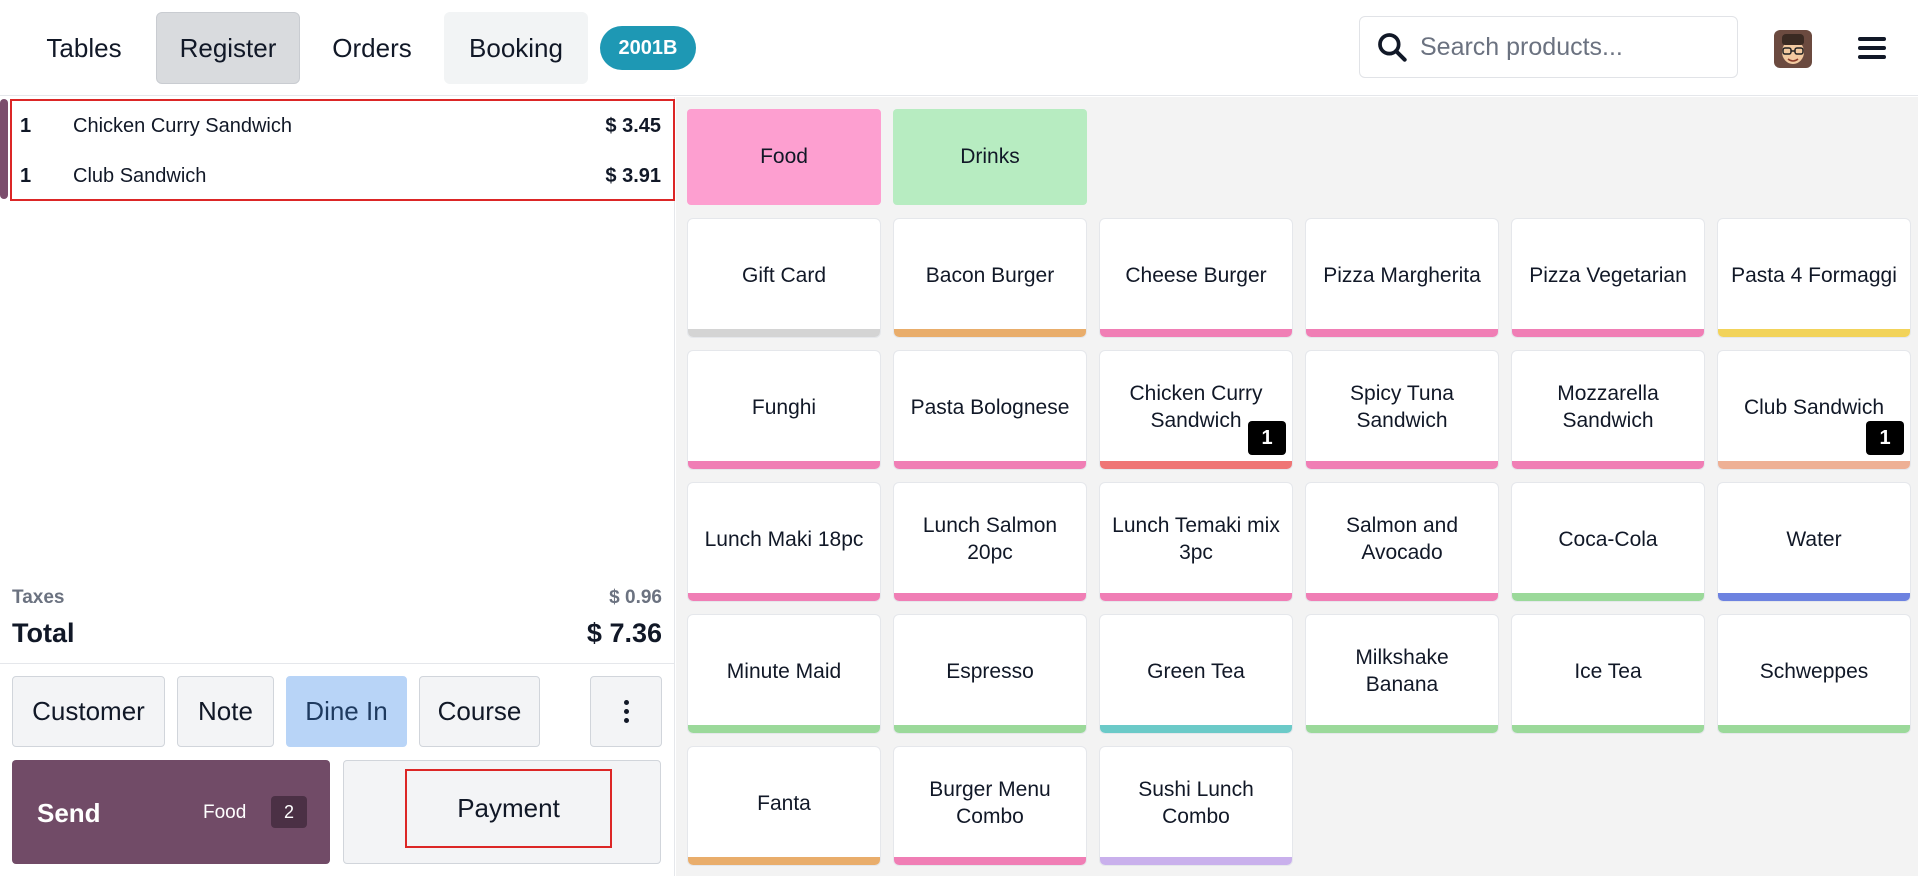  What do you see at coordinates (990, 407) in the screenshot?
I see `product-name: Pasta Bolognese` at bounding box center [990, 407].